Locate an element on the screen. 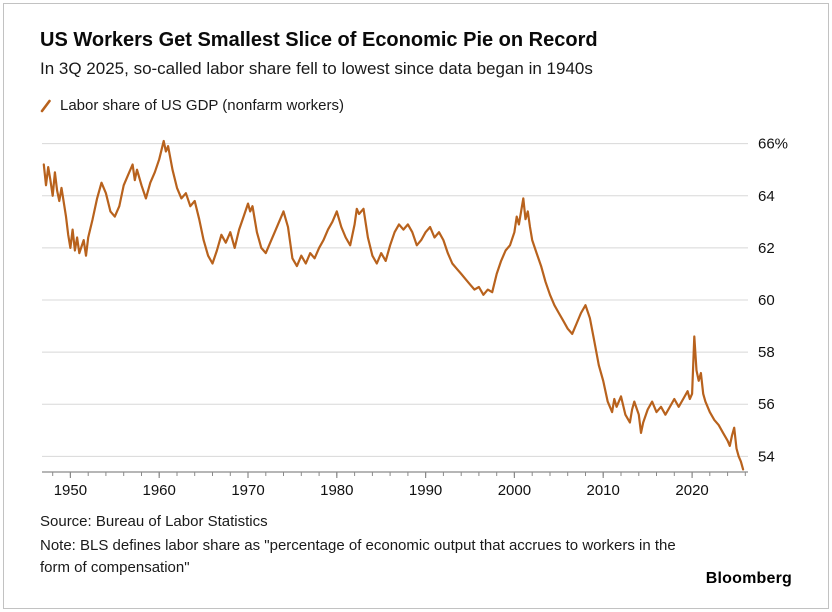 The image size is (832, 612). x-axis-ticks is located at coordinates (399, 475).